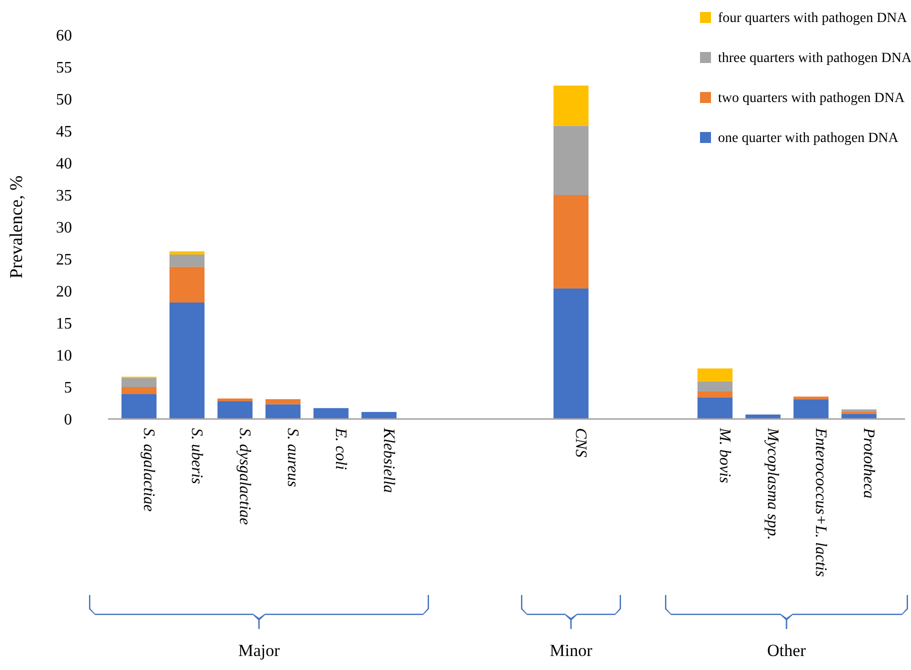  What do you see at coordinates (64, 68) in the screenshot?
I see `y-tick-label: 55` at bounding box center [64, 68].